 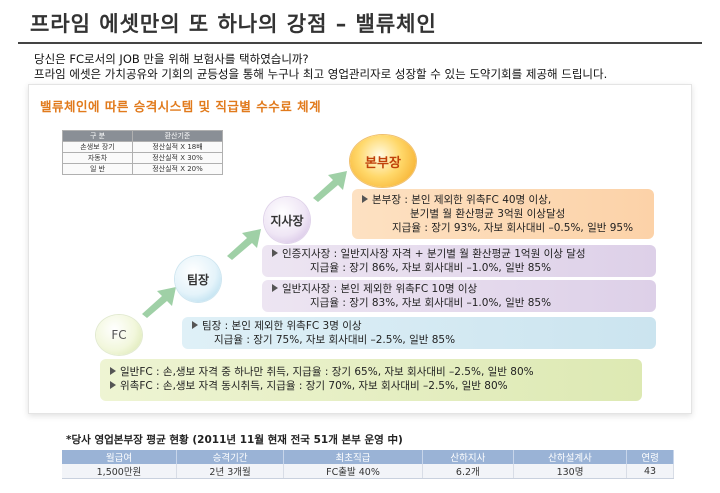 I want to click on table-cell: 정산실적 X 18배, so click(x=177, y=147).